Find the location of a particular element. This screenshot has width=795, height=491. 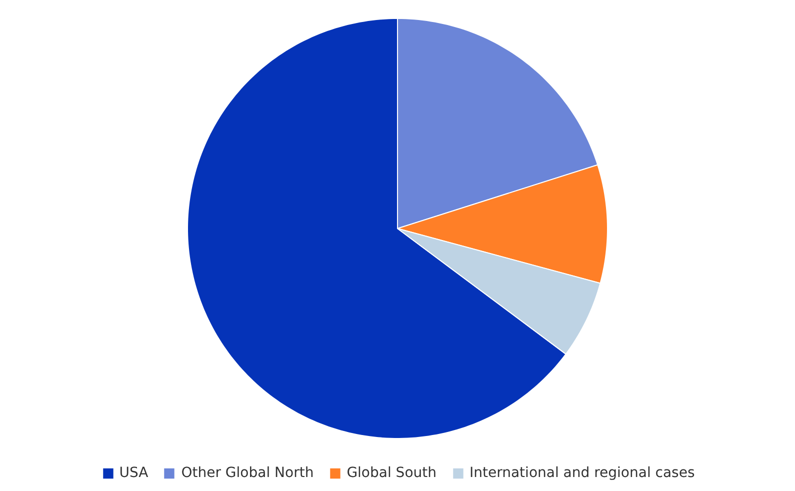

legend-label: Global South is located at coordinates (391, 473).